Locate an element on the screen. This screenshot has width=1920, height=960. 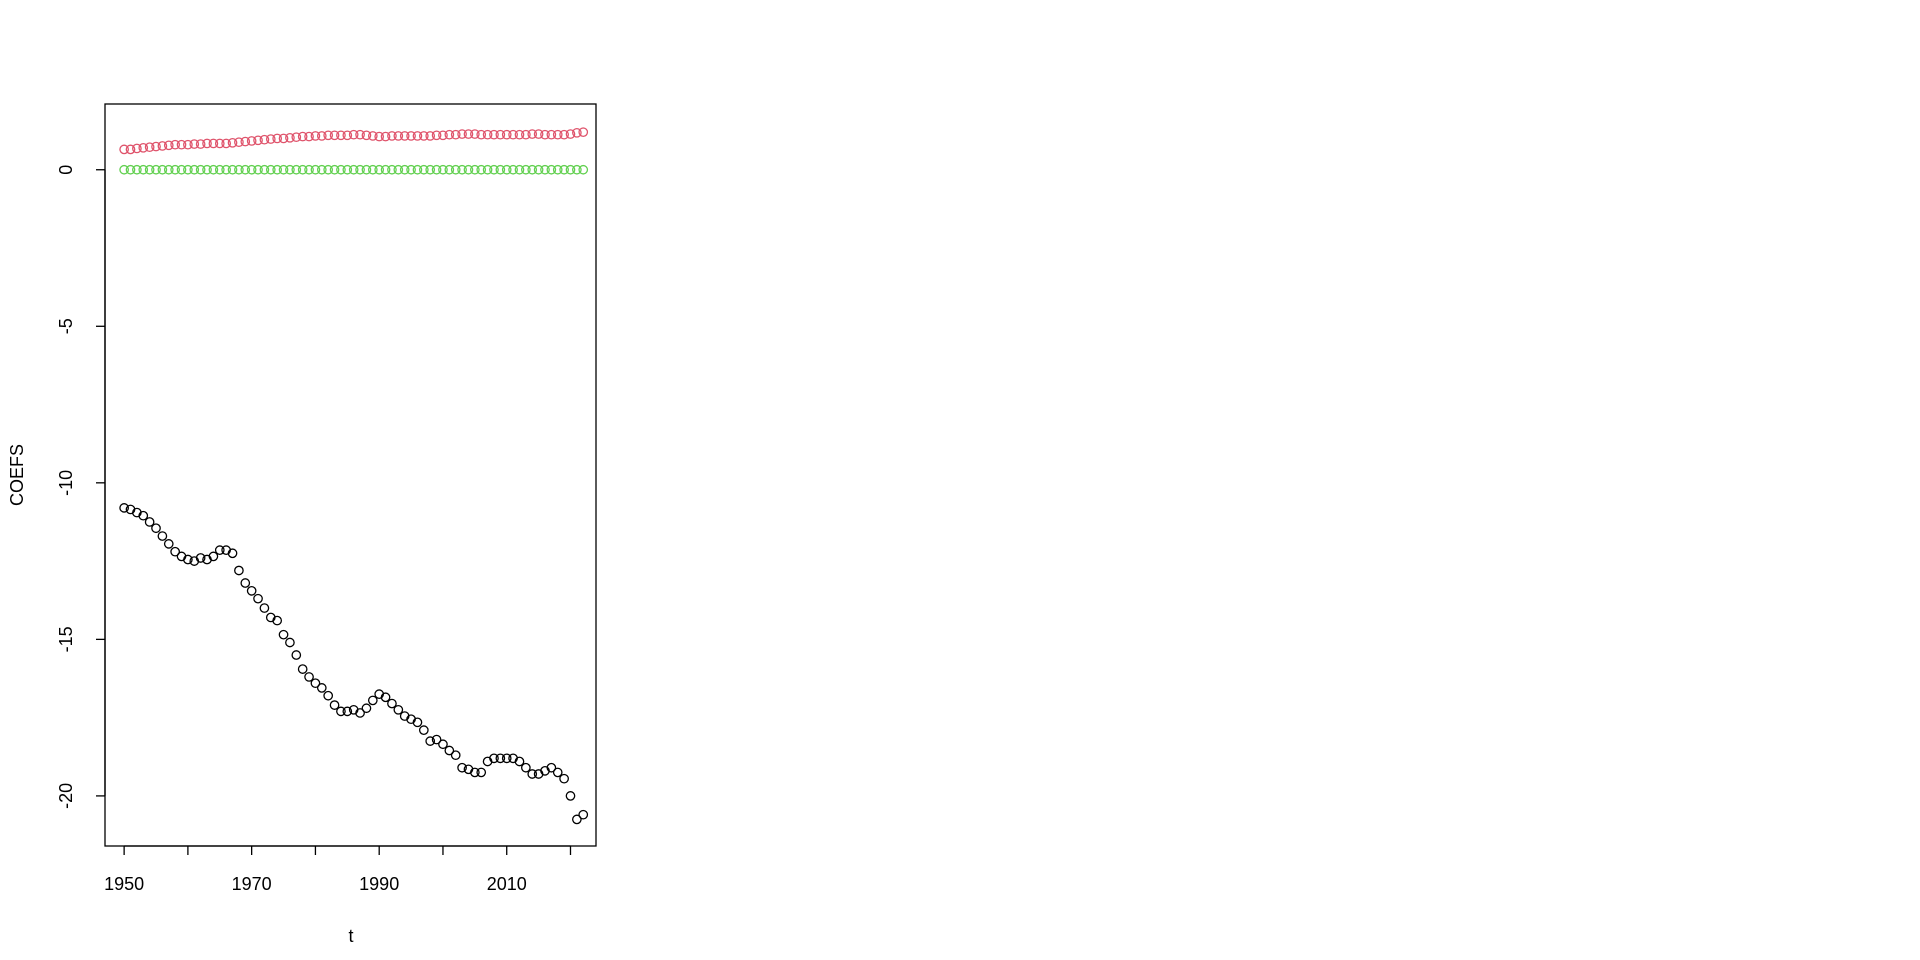
y-tick-label: -5 is located at coordinates (66, 326).